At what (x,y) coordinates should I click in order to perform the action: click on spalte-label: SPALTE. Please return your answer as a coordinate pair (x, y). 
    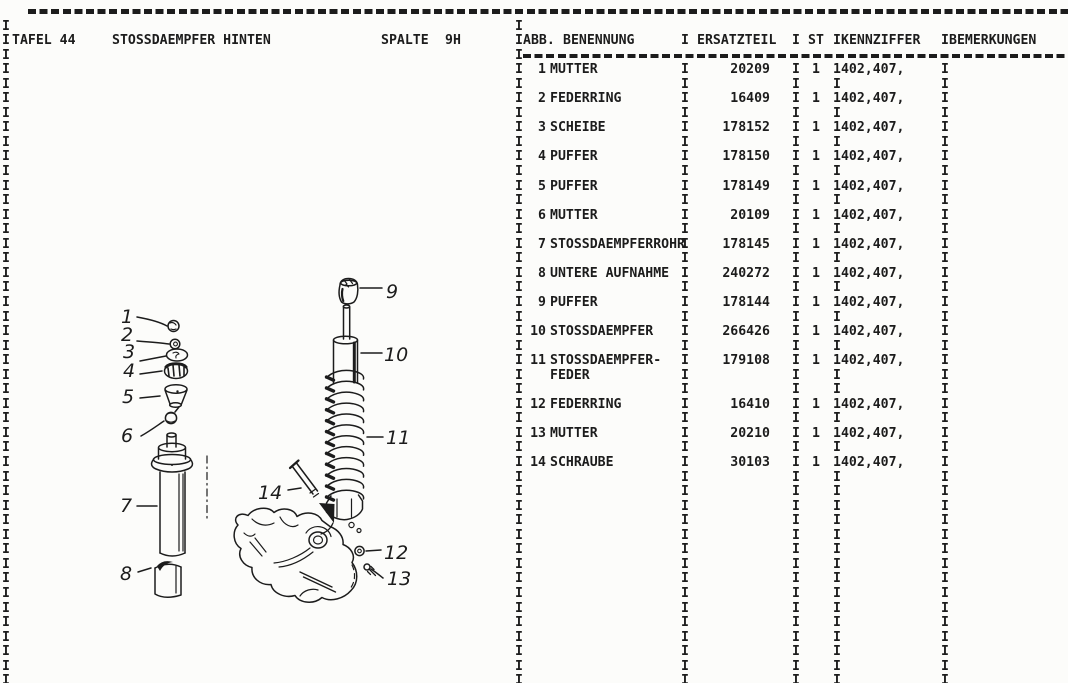
    Looking at the image, I should click on (405, 41).